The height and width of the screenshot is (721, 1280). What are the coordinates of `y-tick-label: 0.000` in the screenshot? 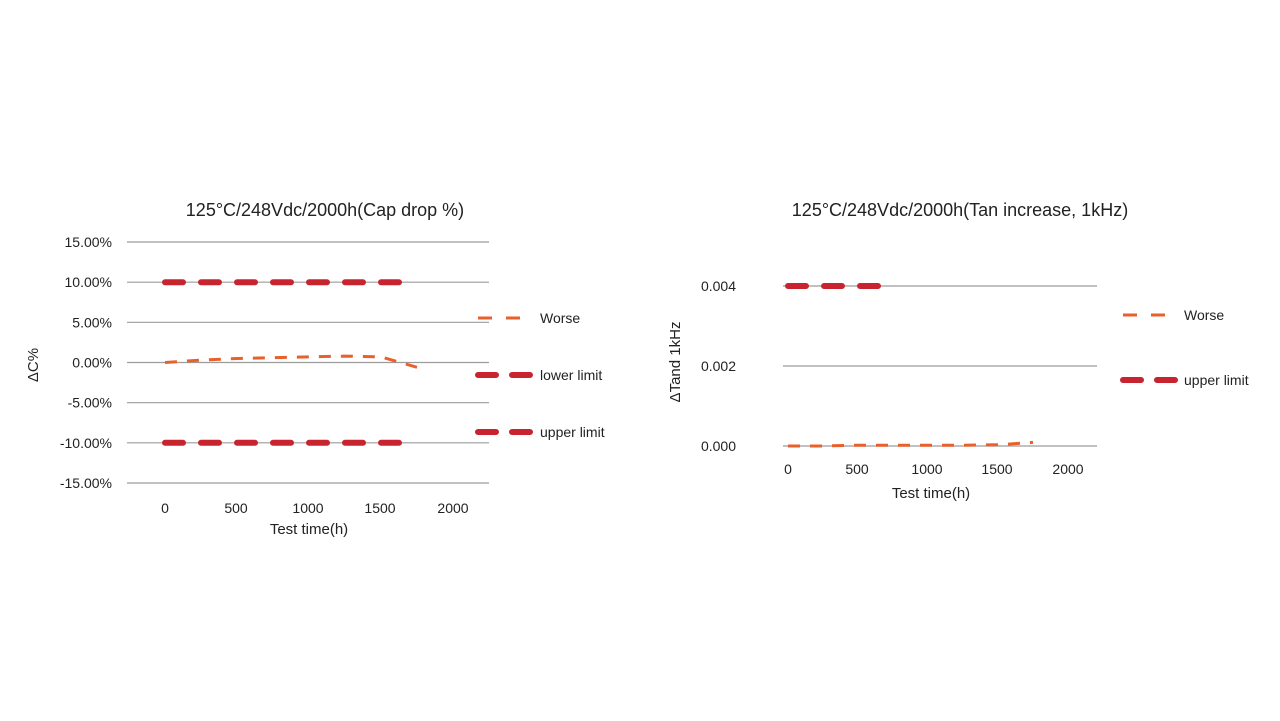 It's located at (718, 446).